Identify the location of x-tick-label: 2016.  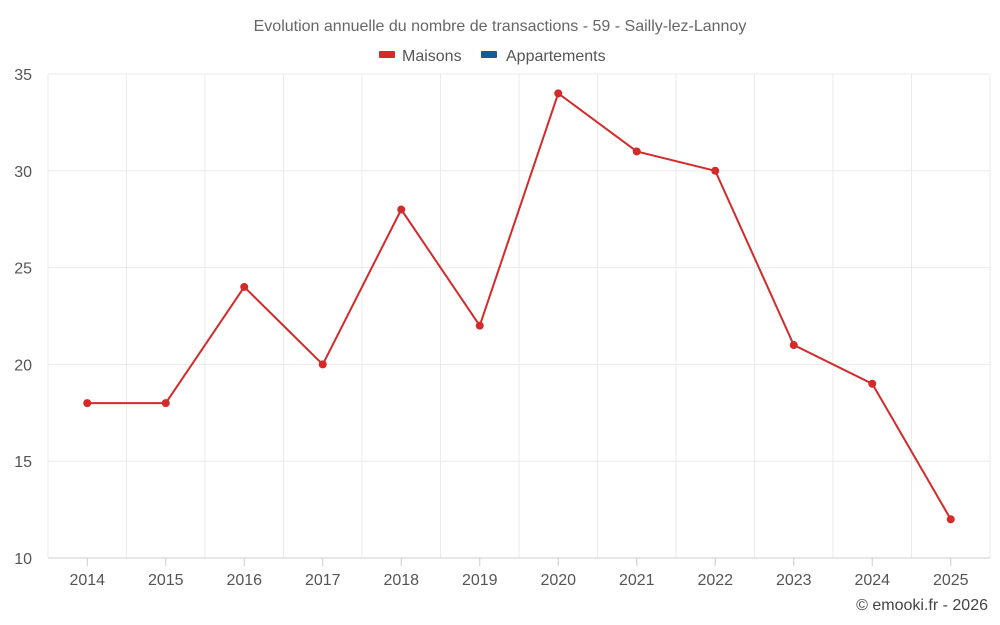
(244, 580).